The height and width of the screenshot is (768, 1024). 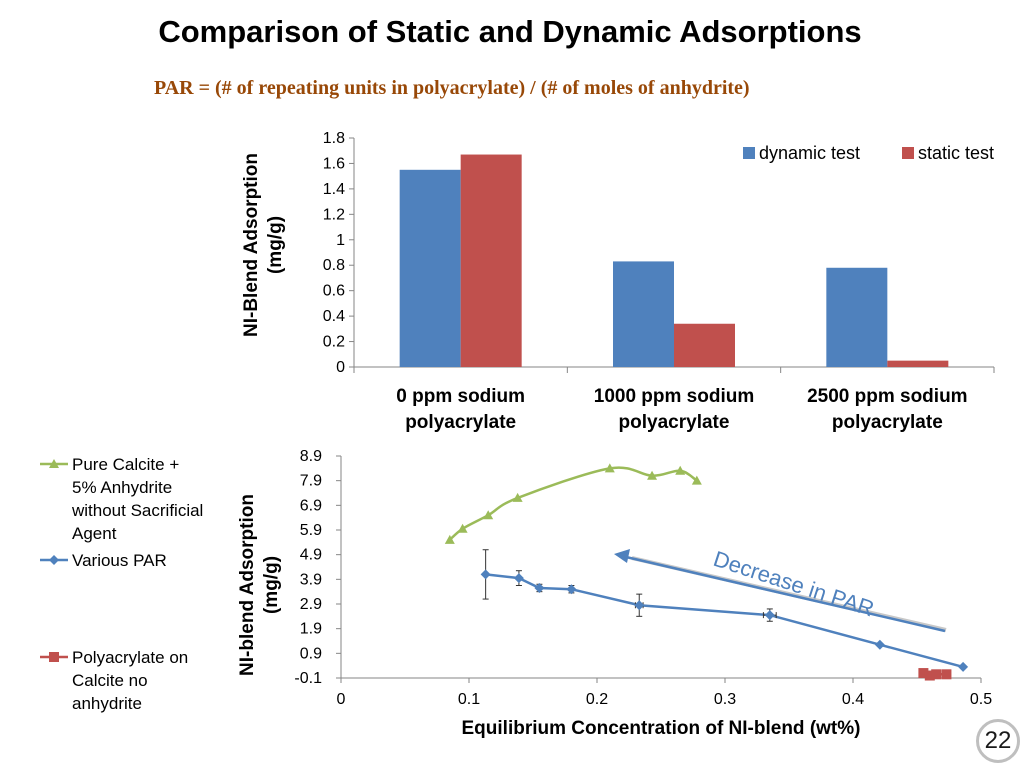 What do you see at coordinates (622, 556) in the screenshot?
I see `arrow-head` at bounding box center [622, 556].